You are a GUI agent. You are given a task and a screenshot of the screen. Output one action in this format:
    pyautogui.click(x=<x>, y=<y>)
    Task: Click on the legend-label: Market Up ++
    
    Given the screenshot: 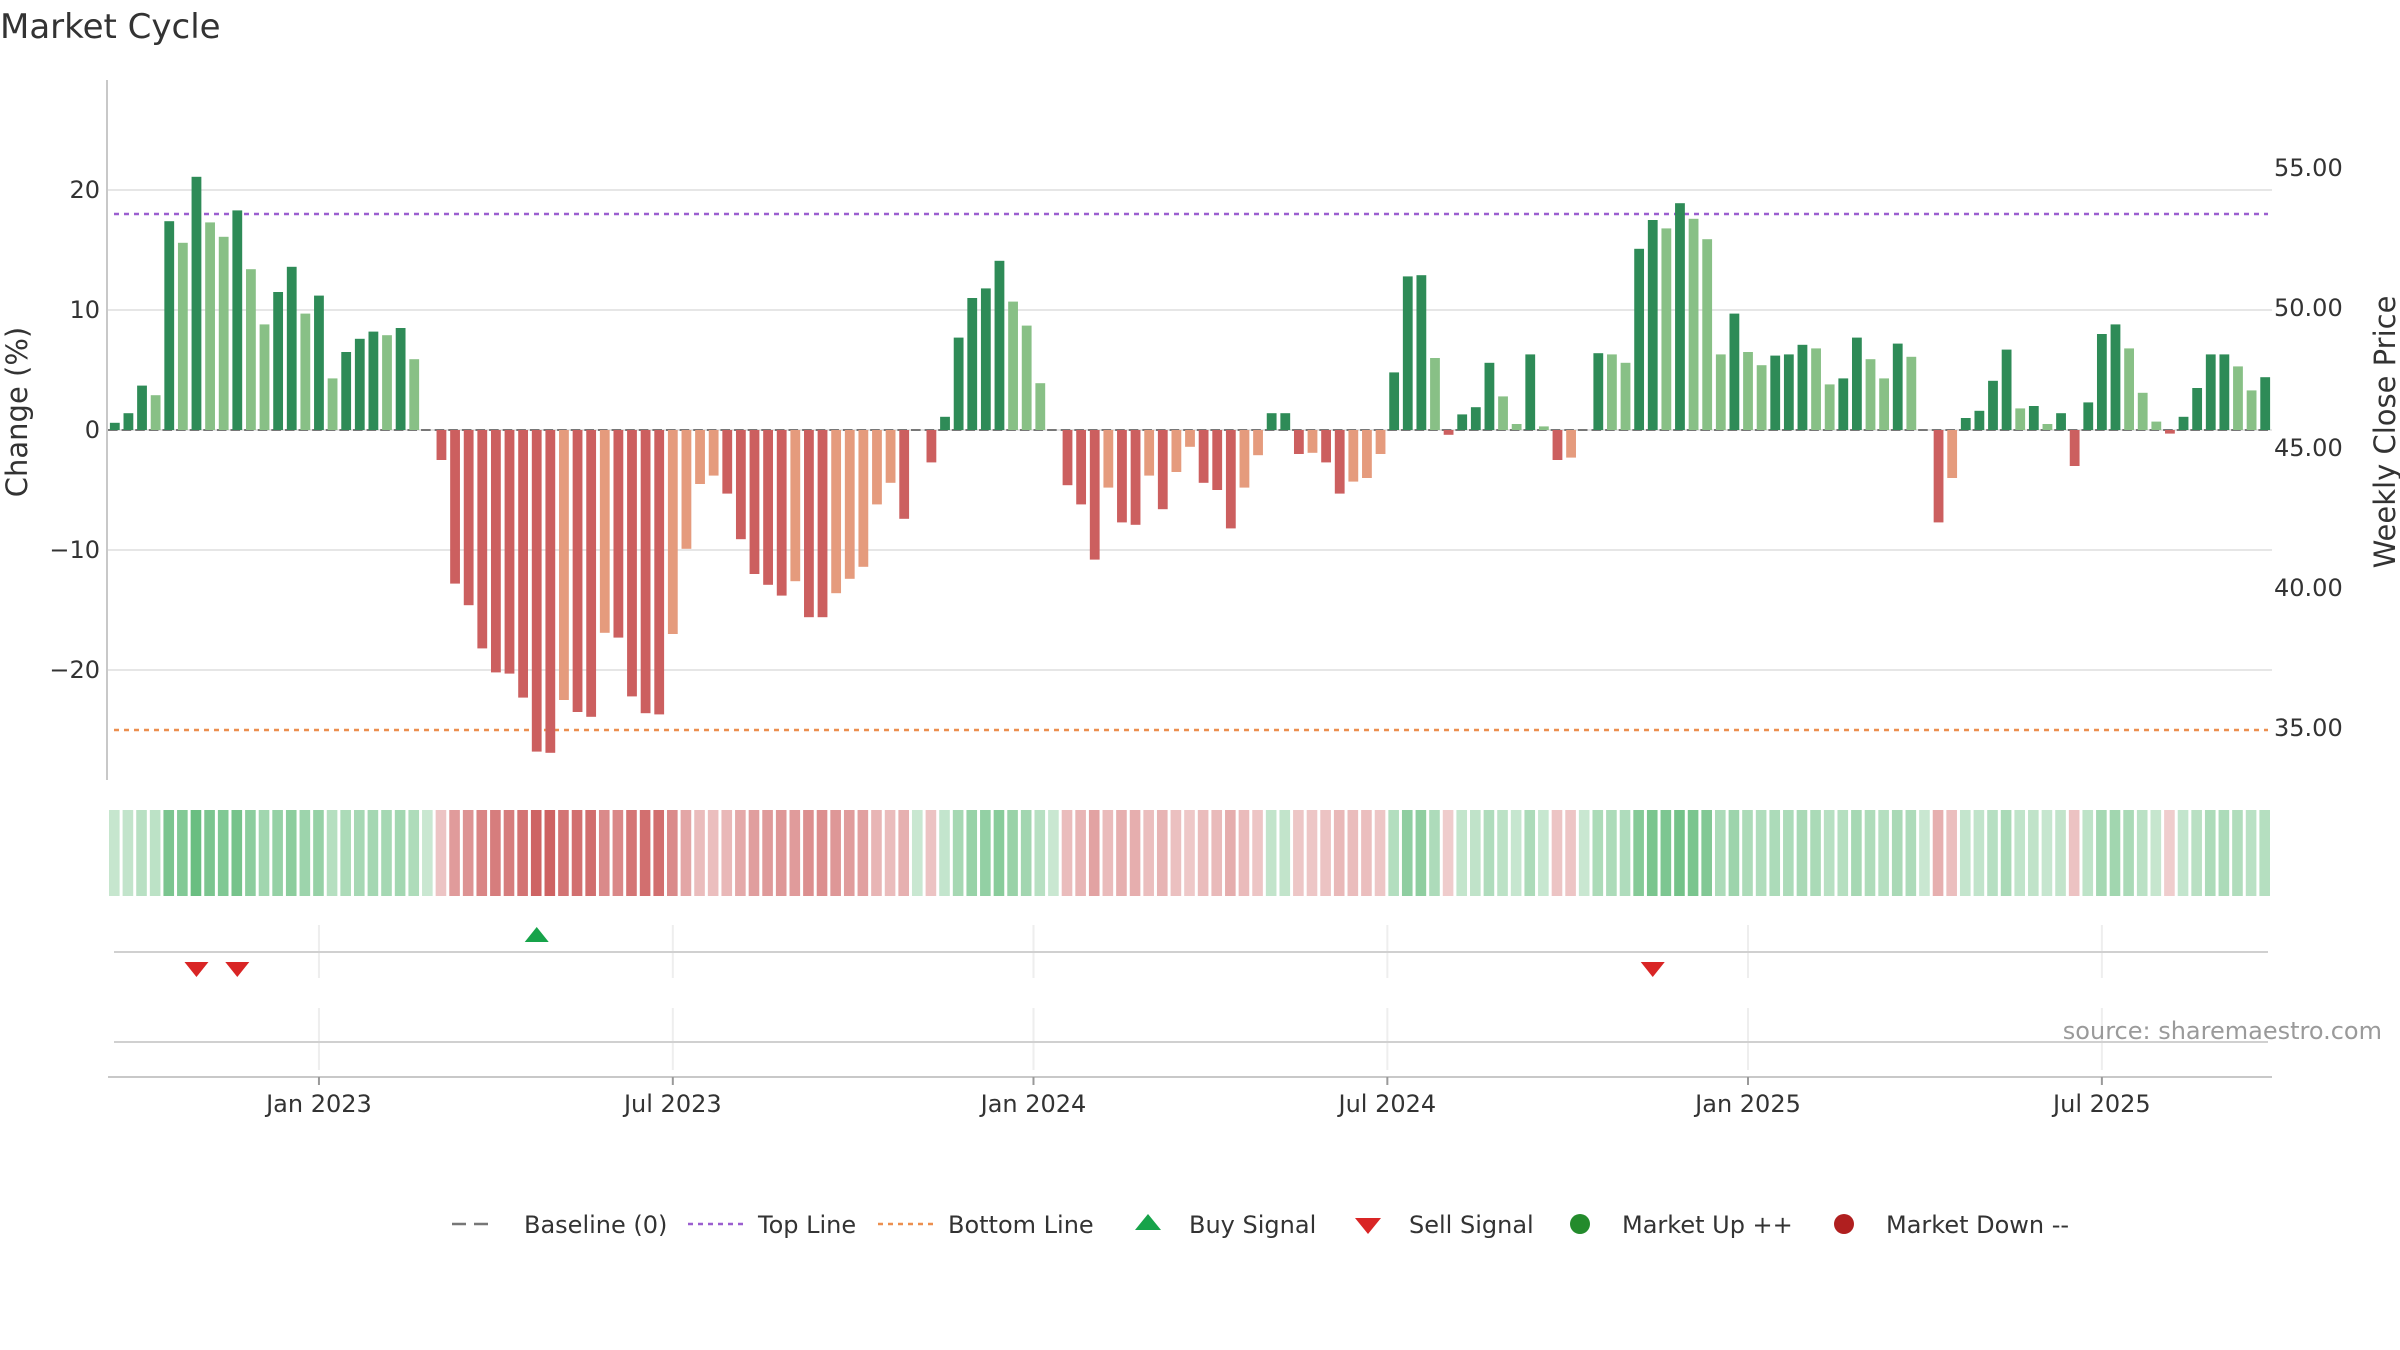 What is the action you would take?
    pyautogui.click(x=1707, y=1225)
    